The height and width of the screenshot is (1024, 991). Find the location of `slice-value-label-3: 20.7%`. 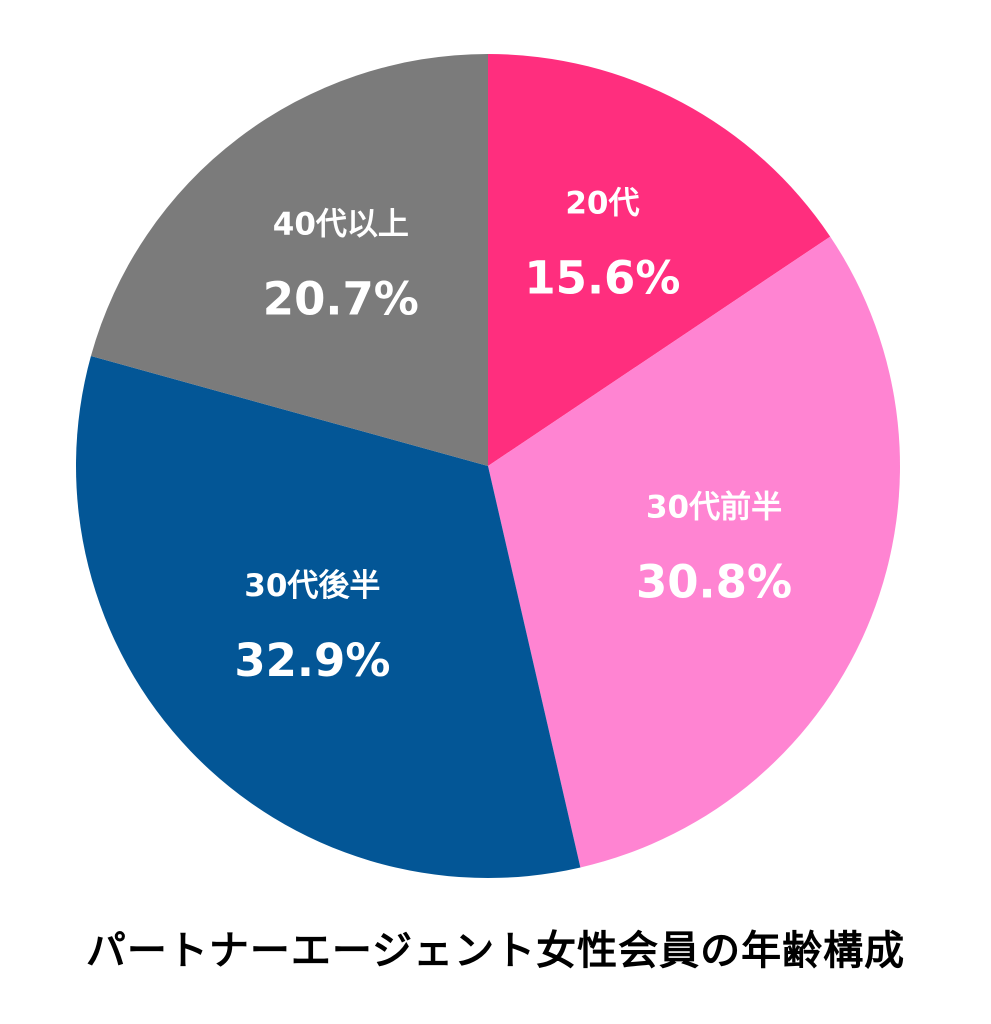

slice-value-label-3: 20.7% is located at coordinates (341, 299).